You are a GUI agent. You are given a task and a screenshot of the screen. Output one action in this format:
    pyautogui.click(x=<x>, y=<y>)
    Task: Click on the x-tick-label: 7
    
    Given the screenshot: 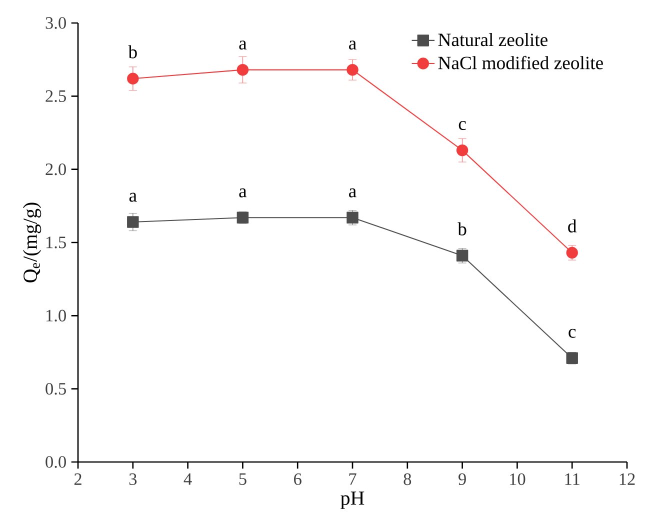 What is the action you would take?
    pyautogui.click(x=352, y=479)
    